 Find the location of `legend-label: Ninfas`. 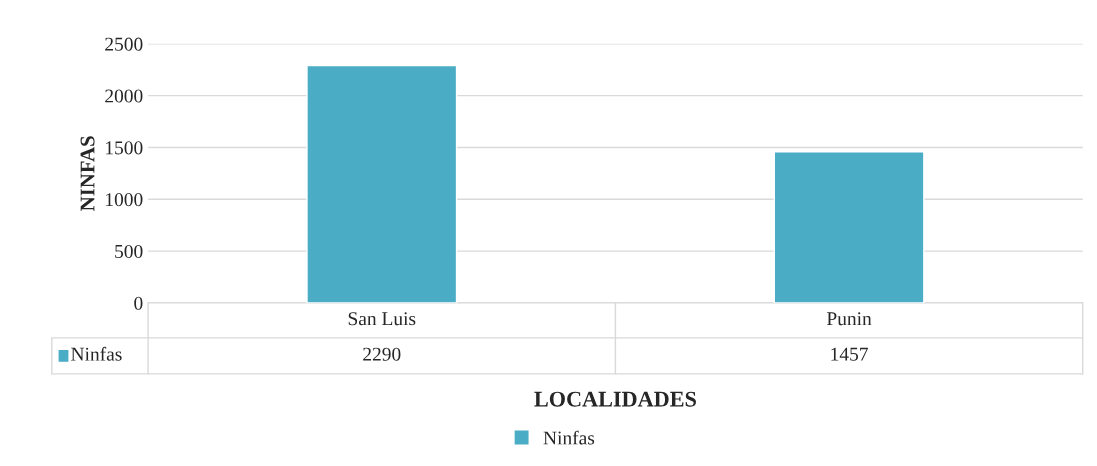

legend-label: Ninfas is located at coordinates (569, 437).